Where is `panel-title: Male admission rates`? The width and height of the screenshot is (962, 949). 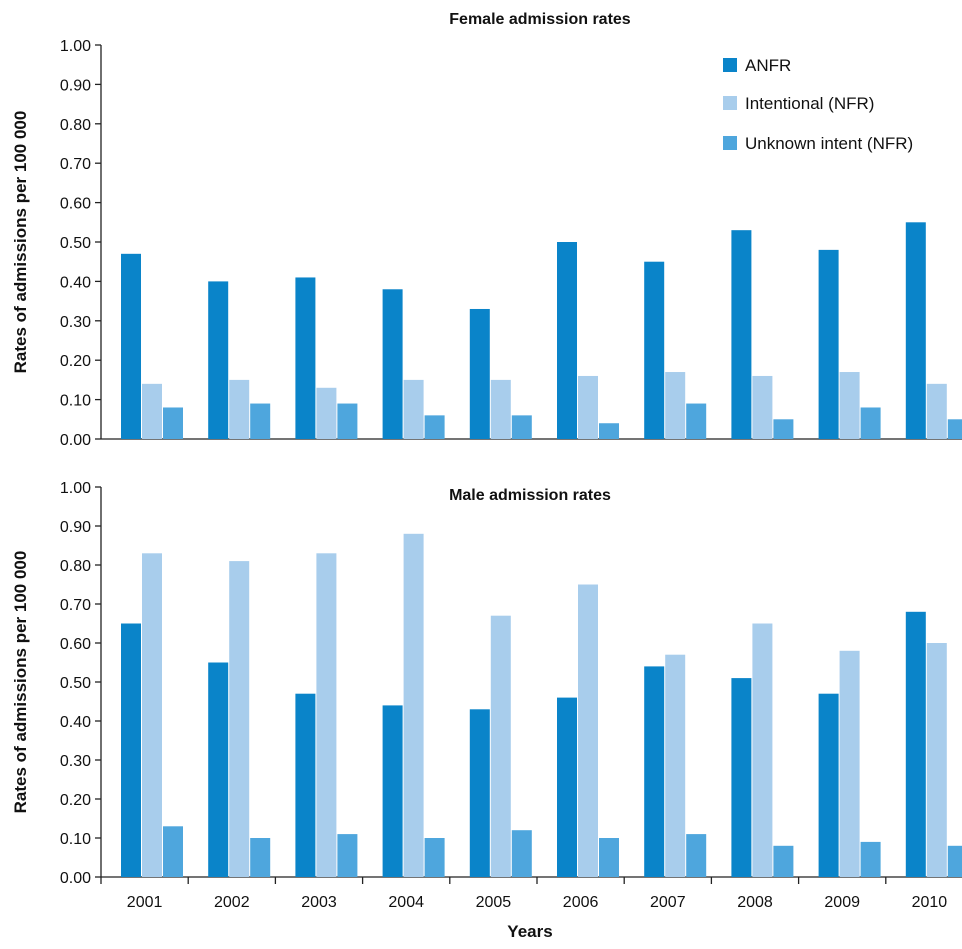
panel-title: Male admission rates is located at coordinates (530, 495).